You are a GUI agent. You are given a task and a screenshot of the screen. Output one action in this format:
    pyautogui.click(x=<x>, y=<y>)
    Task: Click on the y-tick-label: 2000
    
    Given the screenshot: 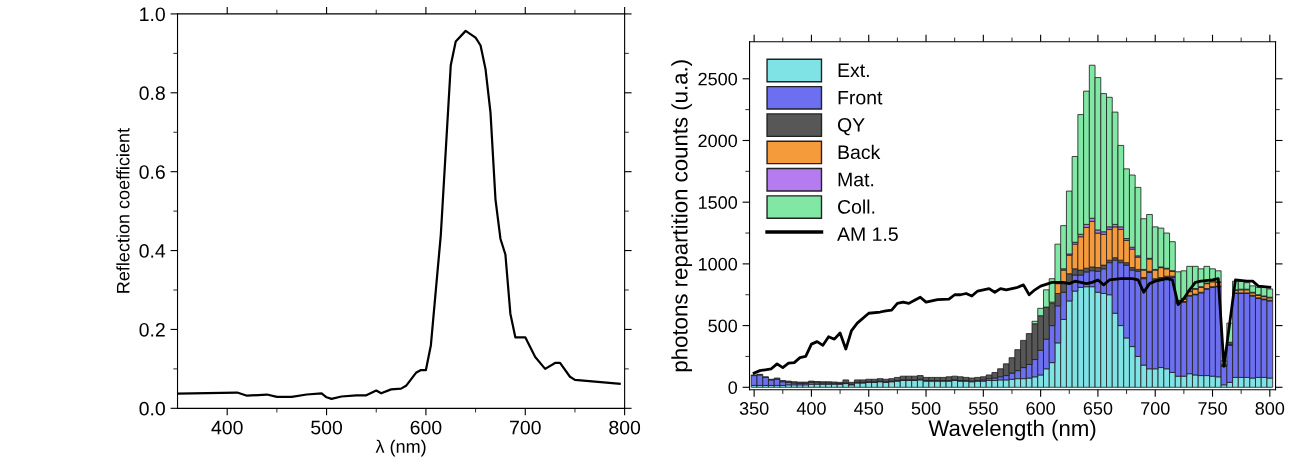 What is the action you would take?
    pyautogui.click(x=718, y=141)
    